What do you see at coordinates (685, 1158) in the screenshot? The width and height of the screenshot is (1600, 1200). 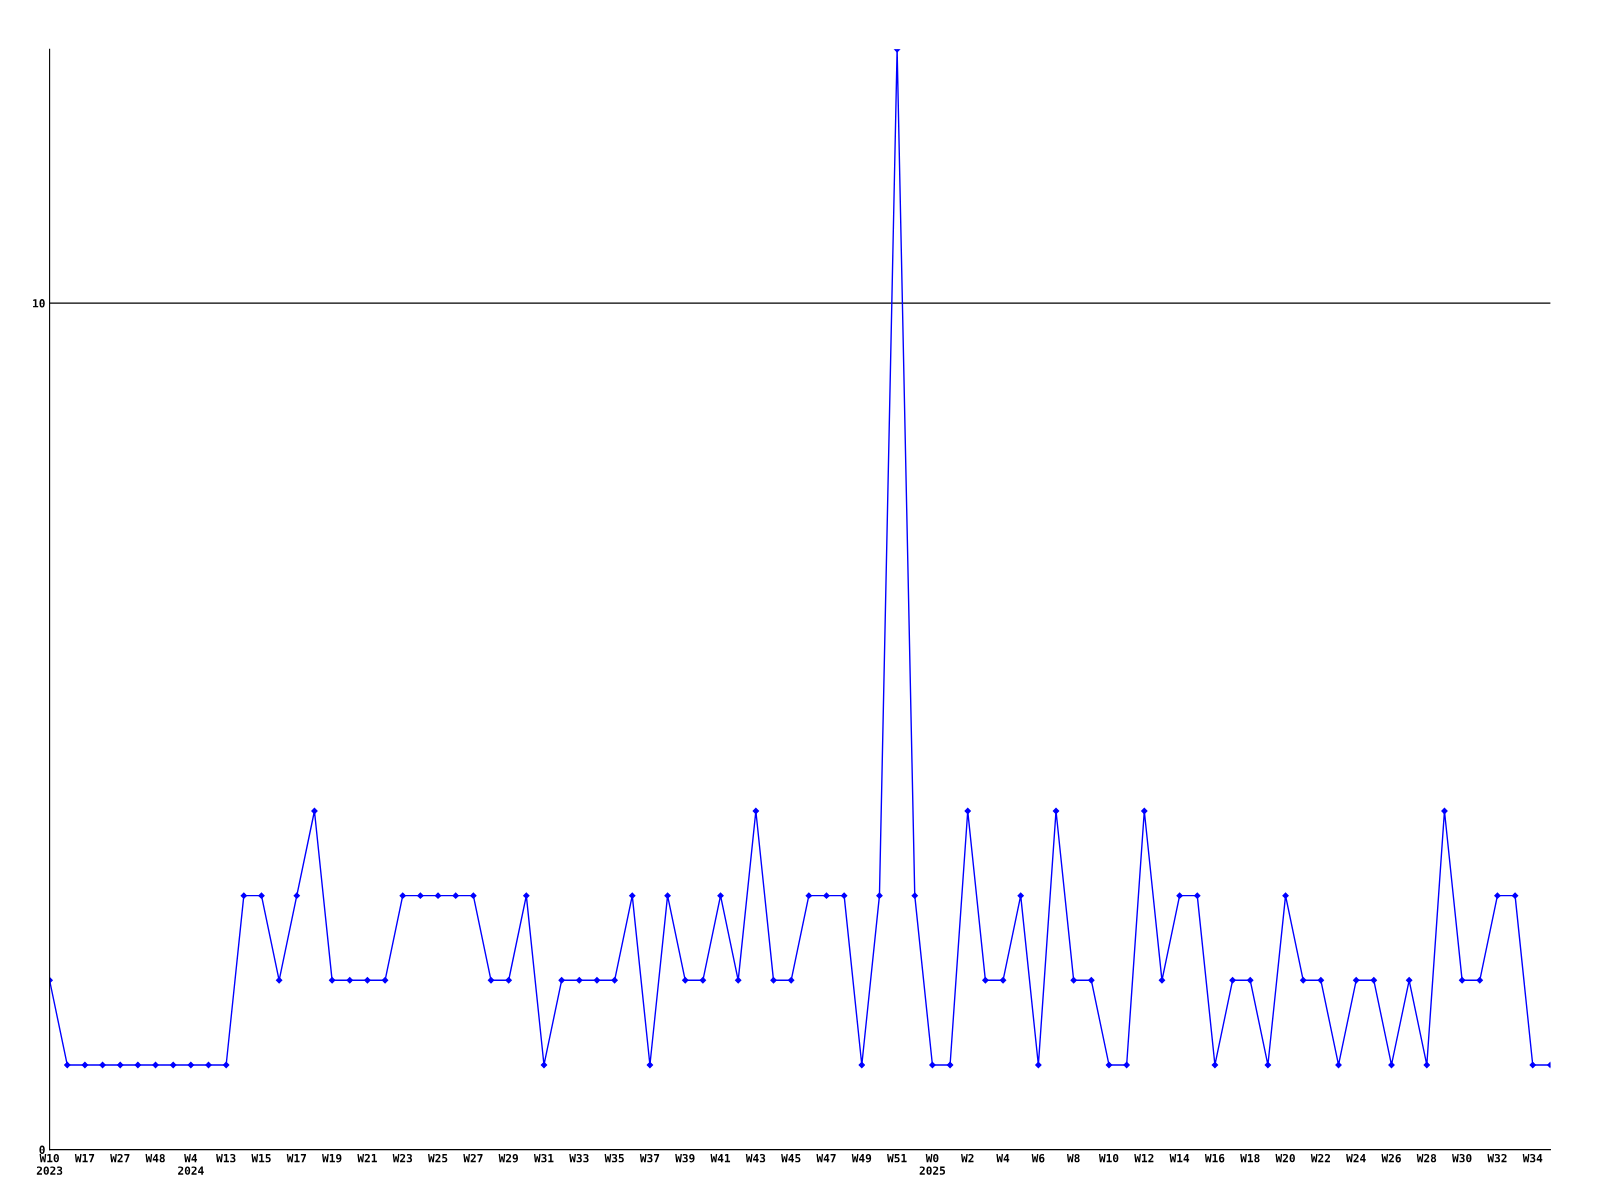 I see `x-tick-label: W39` at bounding box center [685, 1158].